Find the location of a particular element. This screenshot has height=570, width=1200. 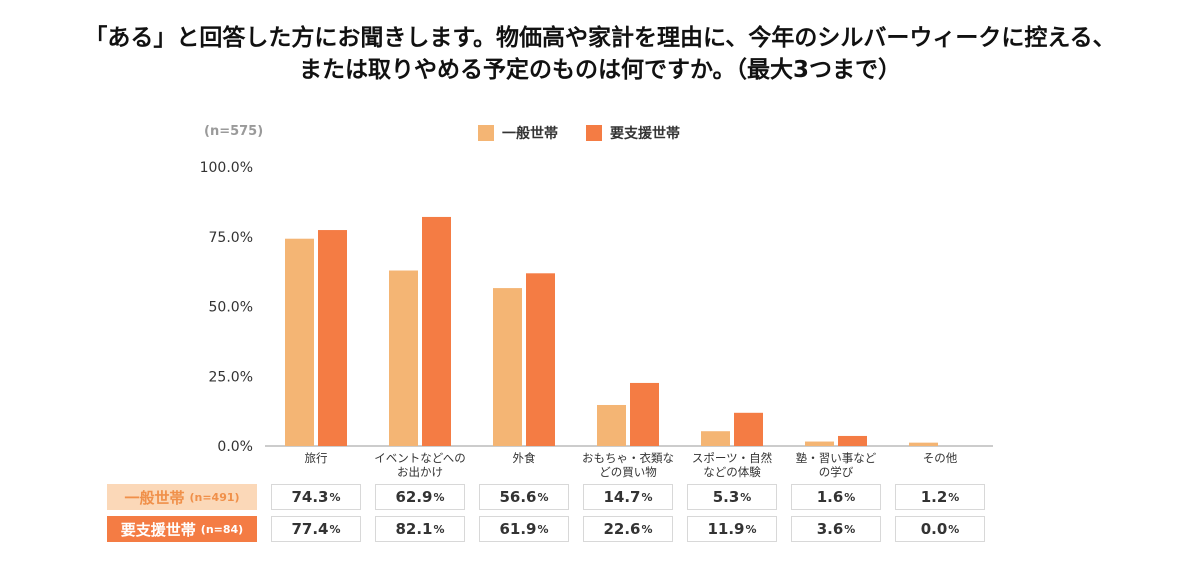

legend-item-general: 一般世帯 is located at coordinates (518, 133).